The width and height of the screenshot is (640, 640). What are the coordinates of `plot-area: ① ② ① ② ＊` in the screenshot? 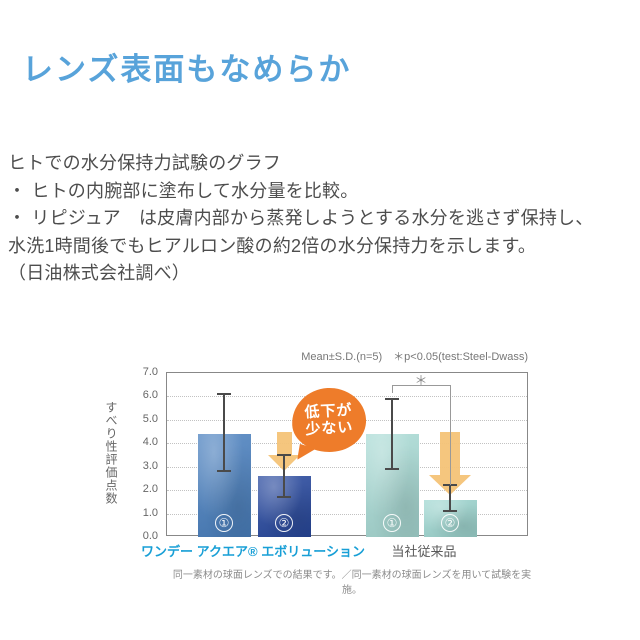 It's located at (347, 454).